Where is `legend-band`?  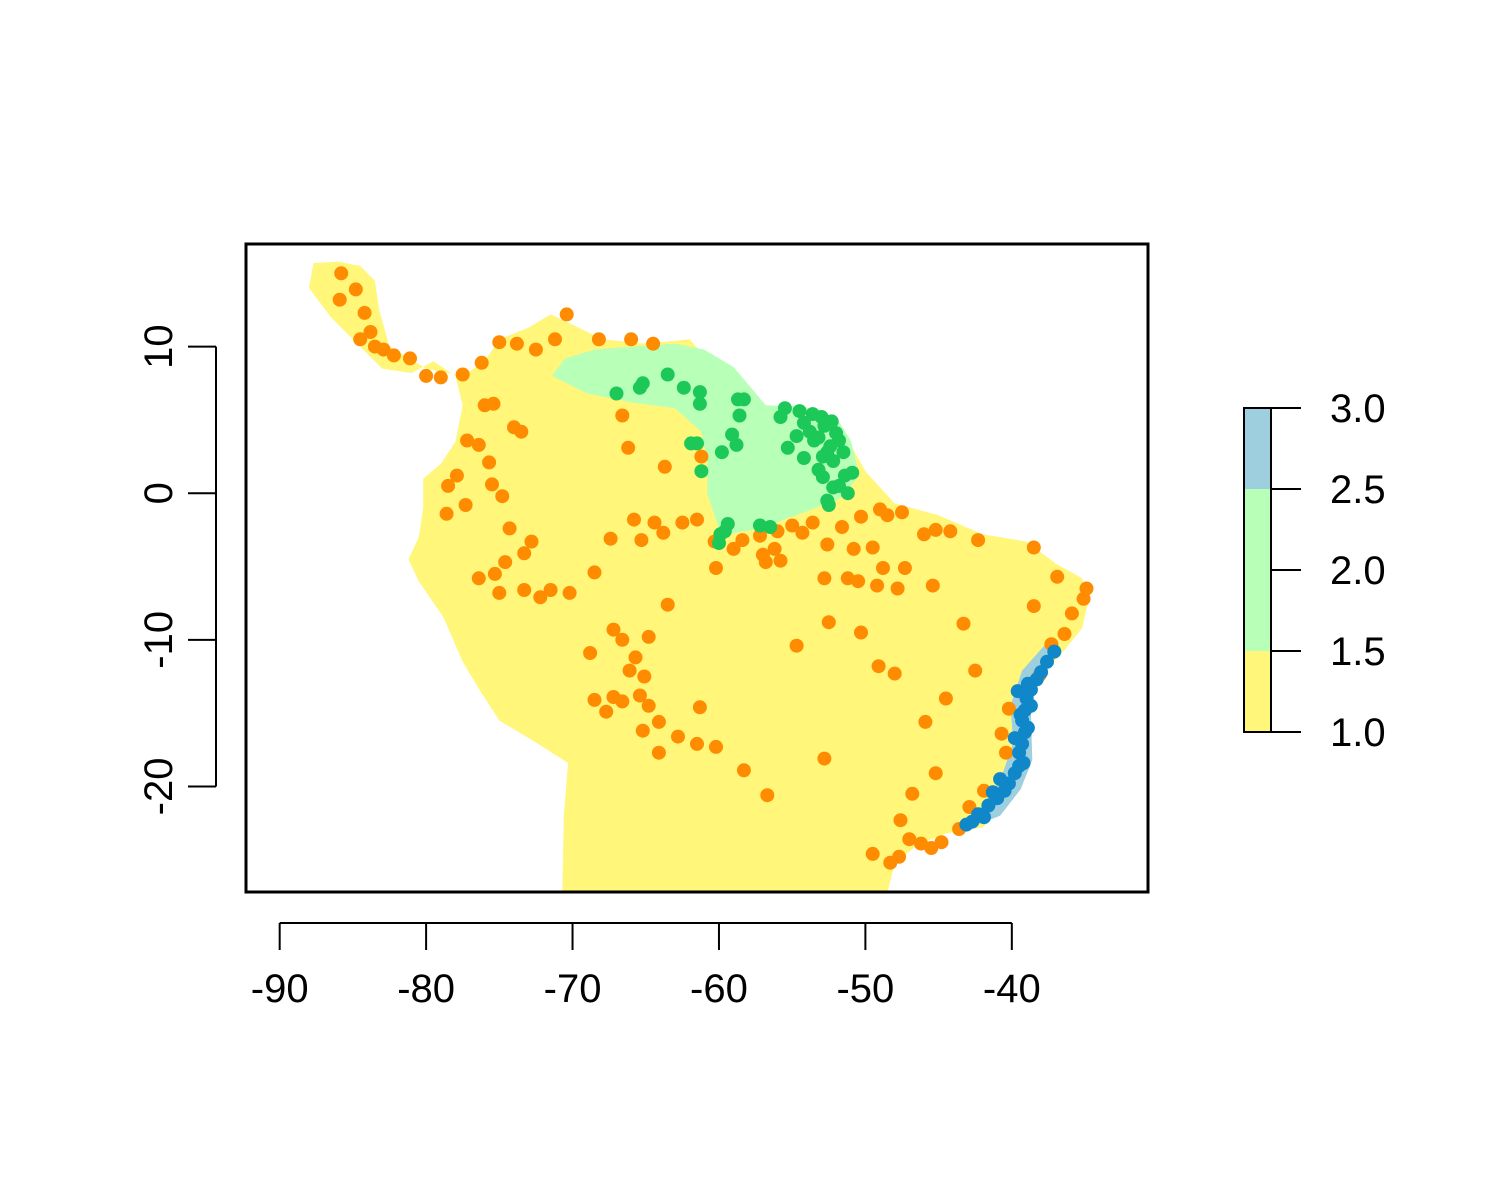
legend-band is located at coordinates (1257, 448).